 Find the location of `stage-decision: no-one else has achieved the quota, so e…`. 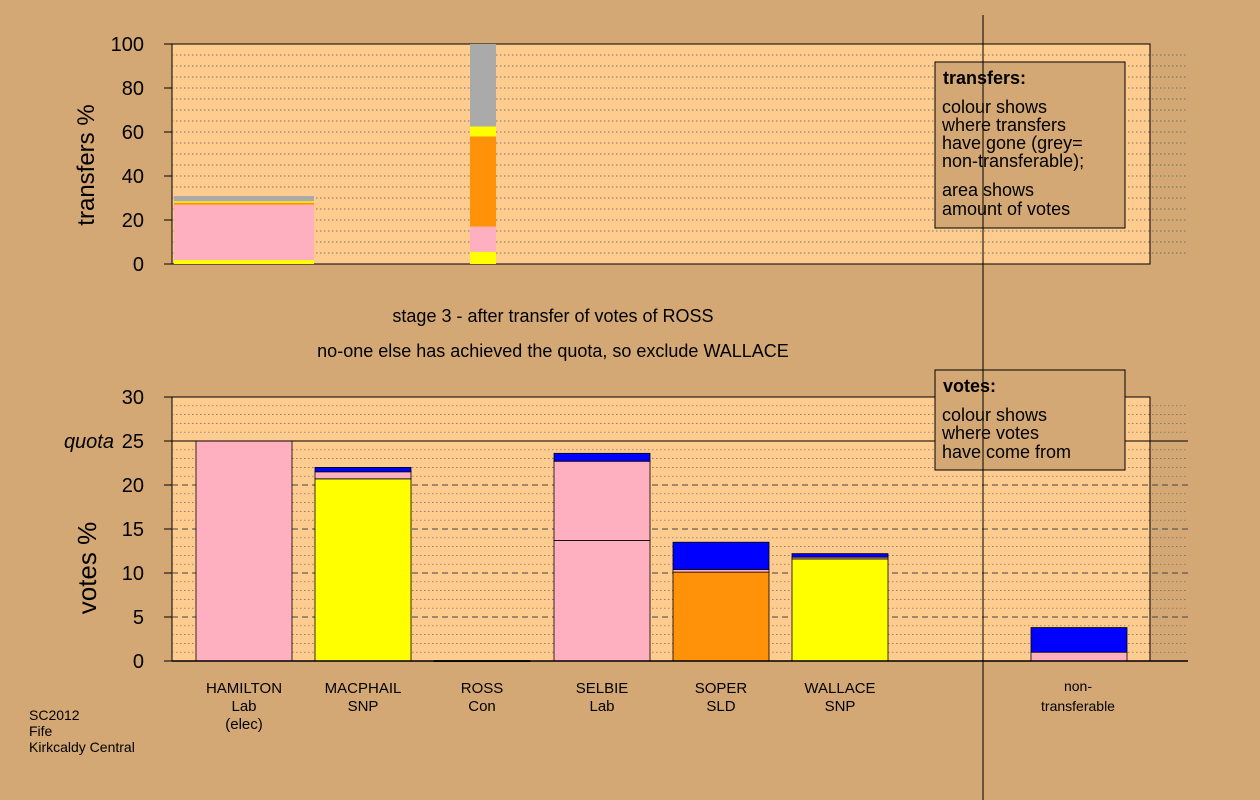

stage-decision: no-one else has achieved the quota, so e… is located at coordinates (553, 351).